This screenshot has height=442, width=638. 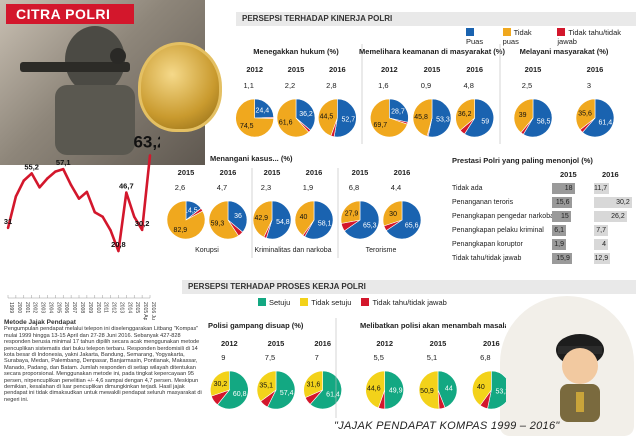 What do you see at coordinates (601, 244) in the screenshot?
I see `prestasi-bar-2016: 4` at bounding box center [601, 244].